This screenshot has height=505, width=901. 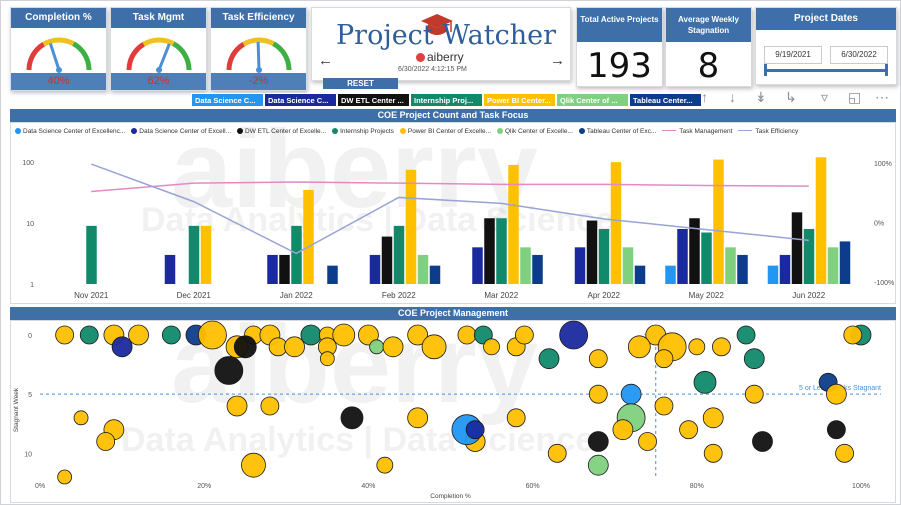 What do you see at coordinates (765, 70) in the screenshot?
I see `range-handle-start` at bounding box center [765, 70].